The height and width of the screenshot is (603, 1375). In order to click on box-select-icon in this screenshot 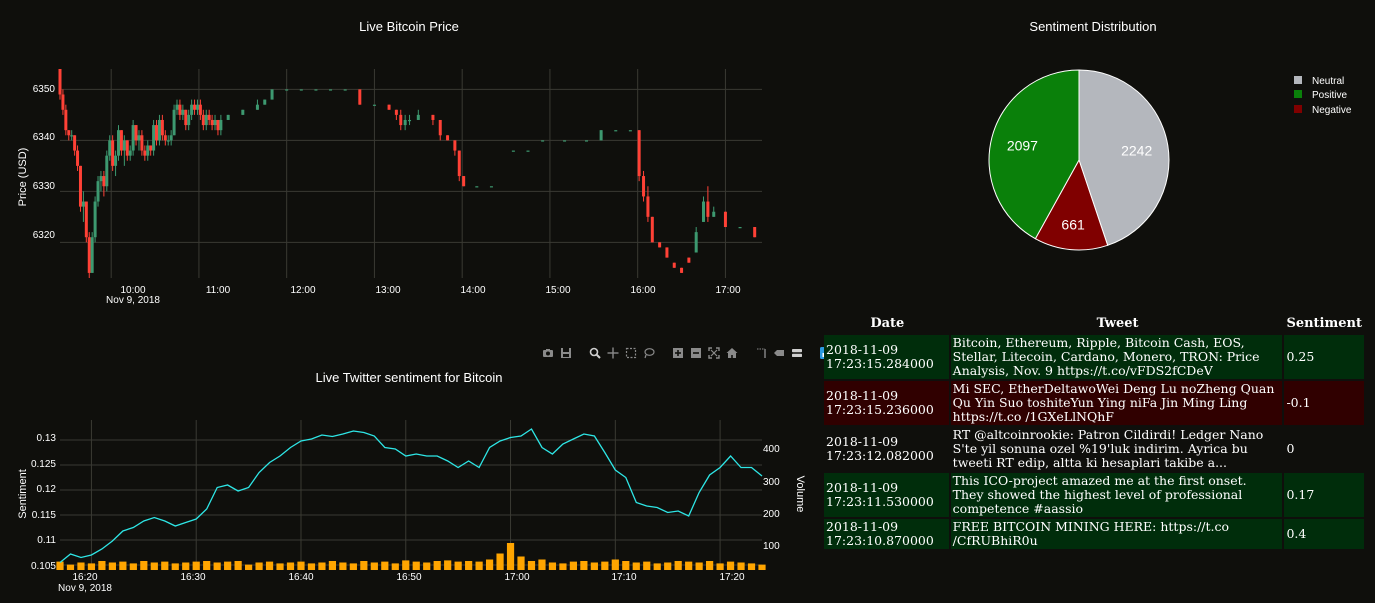, I will do `click(630, 353)`.